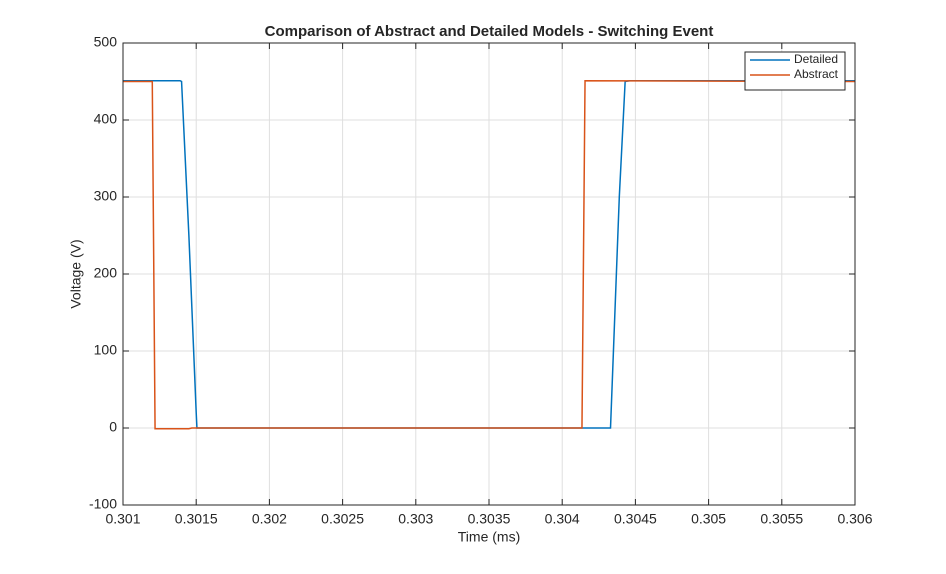  I want to click on x-tick-label: 0.3035, so click(489, 519).